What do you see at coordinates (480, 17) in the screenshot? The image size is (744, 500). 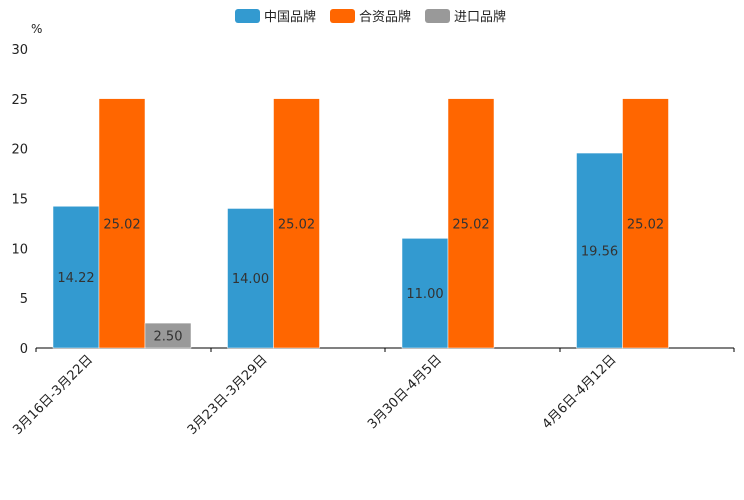 I see `legend-label-2: 进口品牌` at bounding box center [480, 17].